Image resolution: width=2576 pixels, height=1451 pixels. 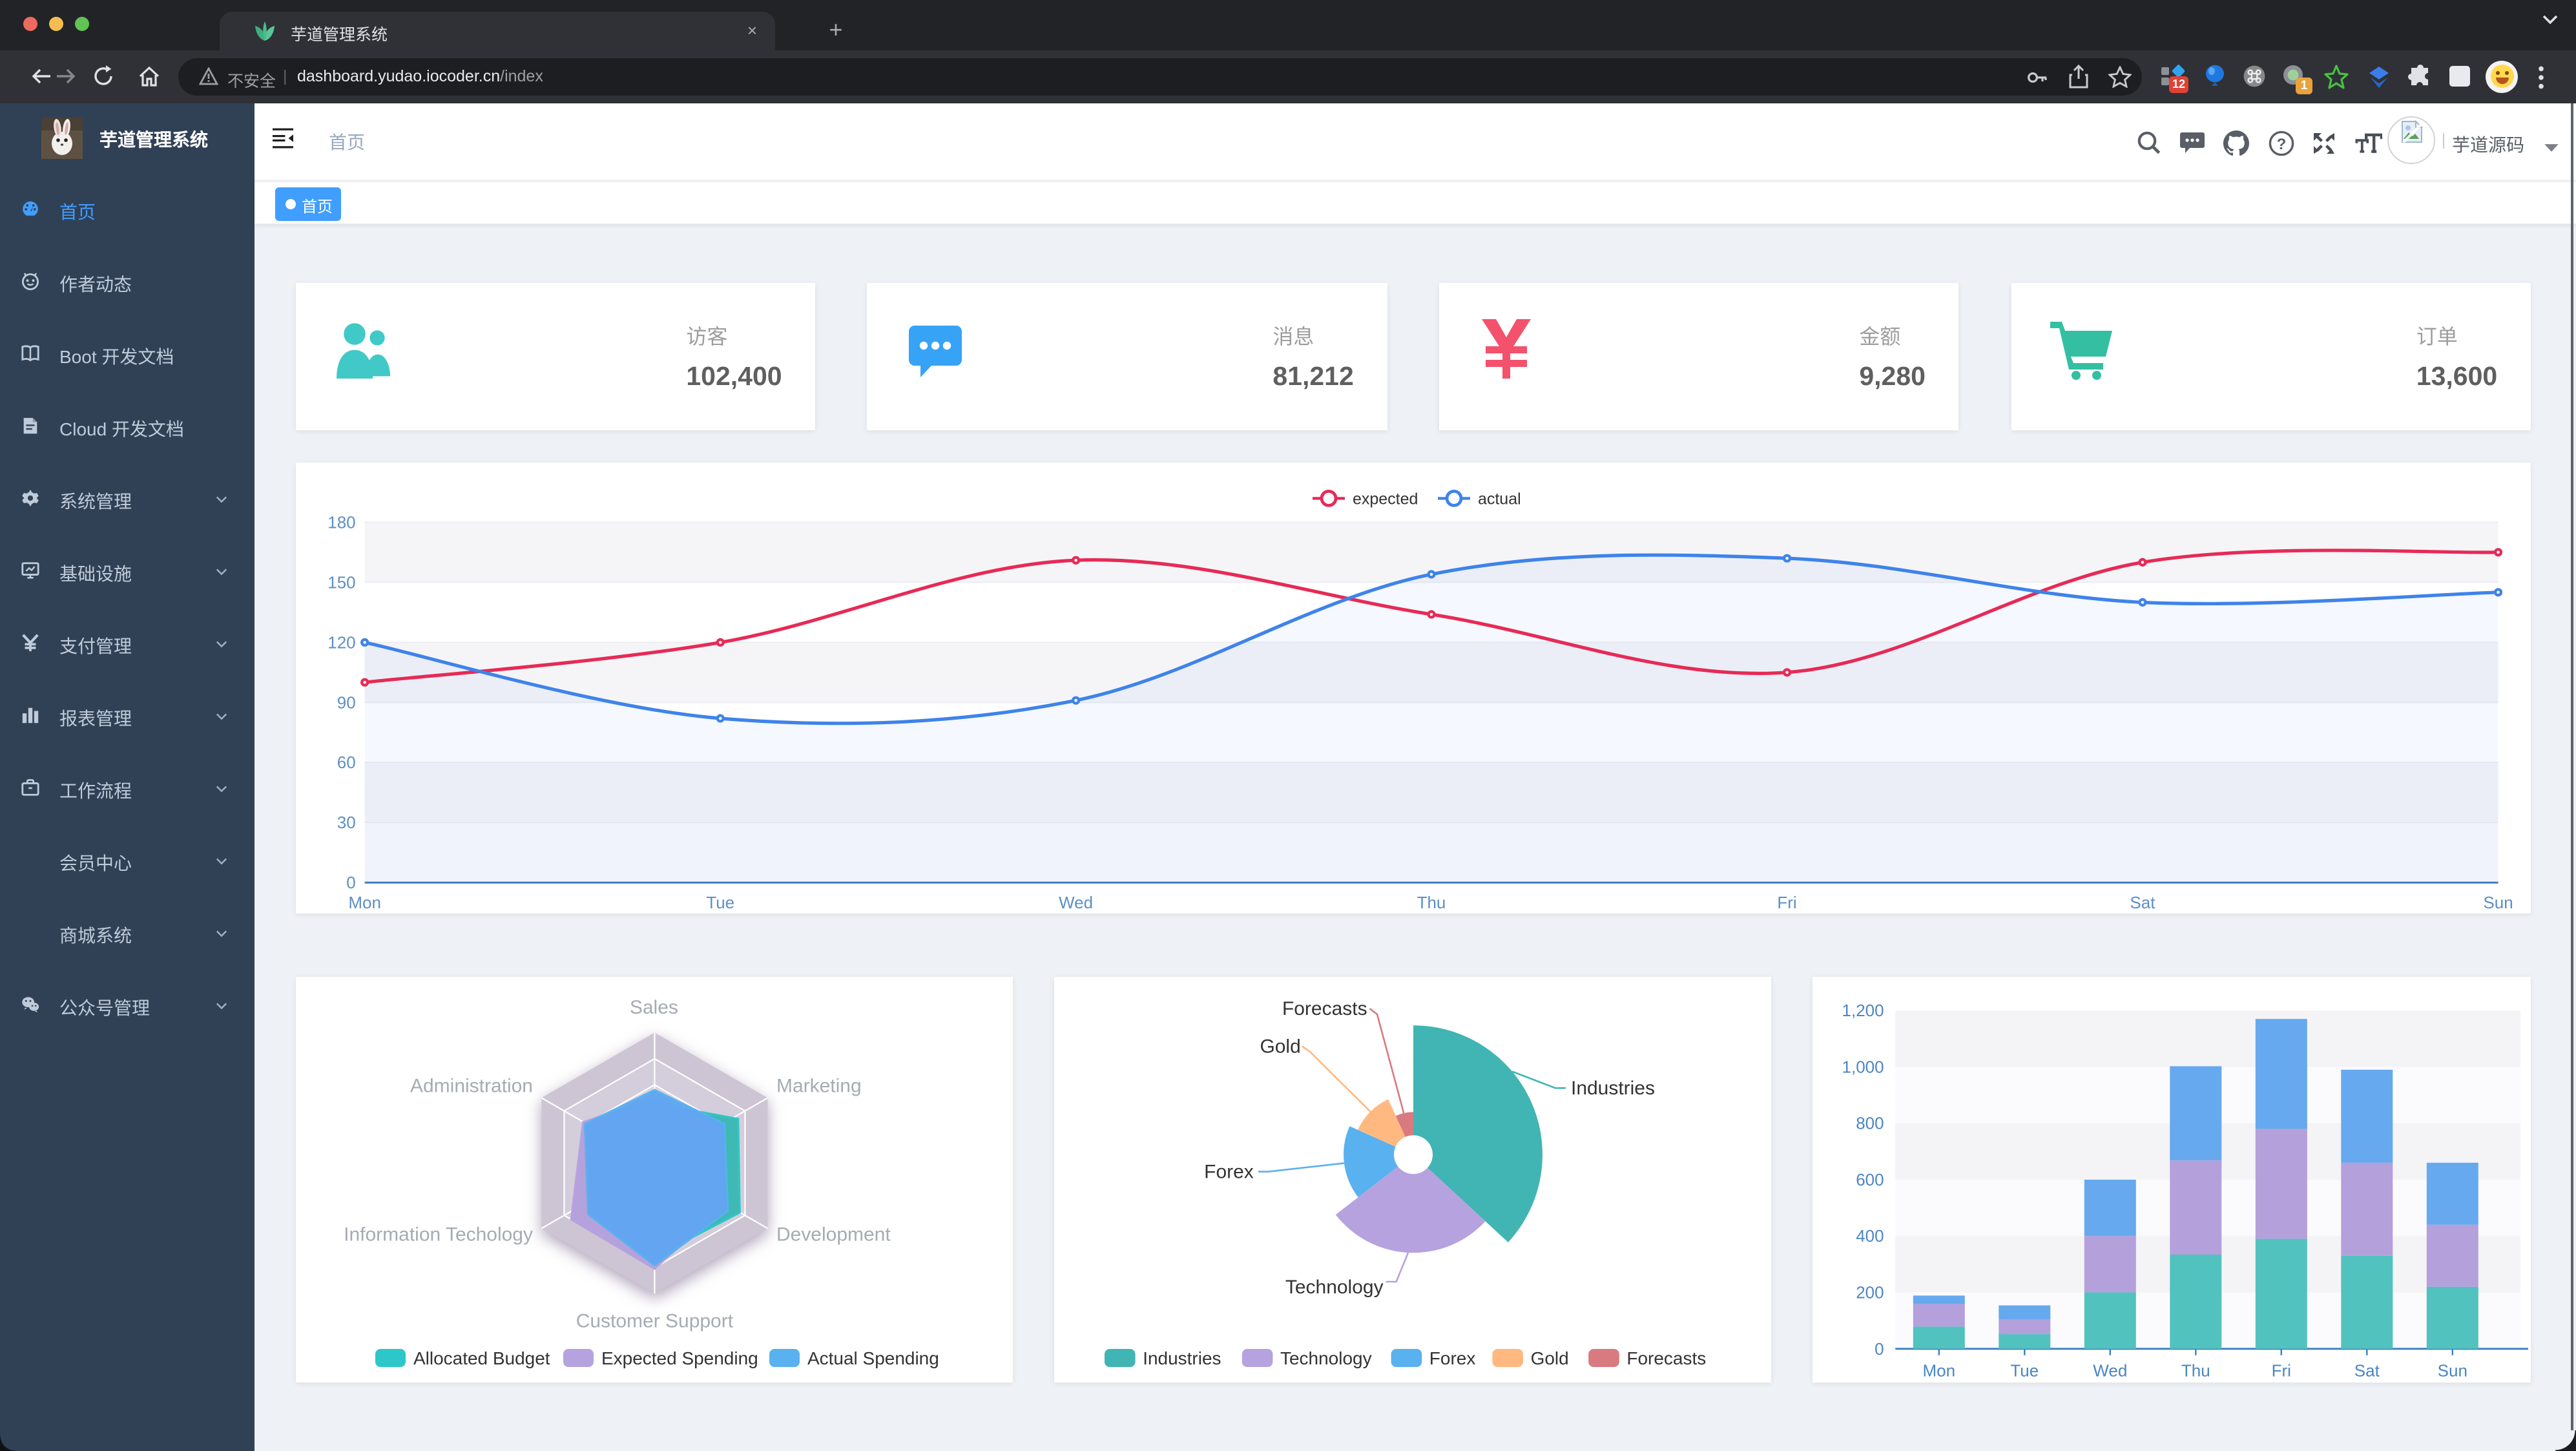 What do you see at coordinates (1499, 499) in the screenshot?
I see `svg-text: actual` at bounding box center [1499, 499].